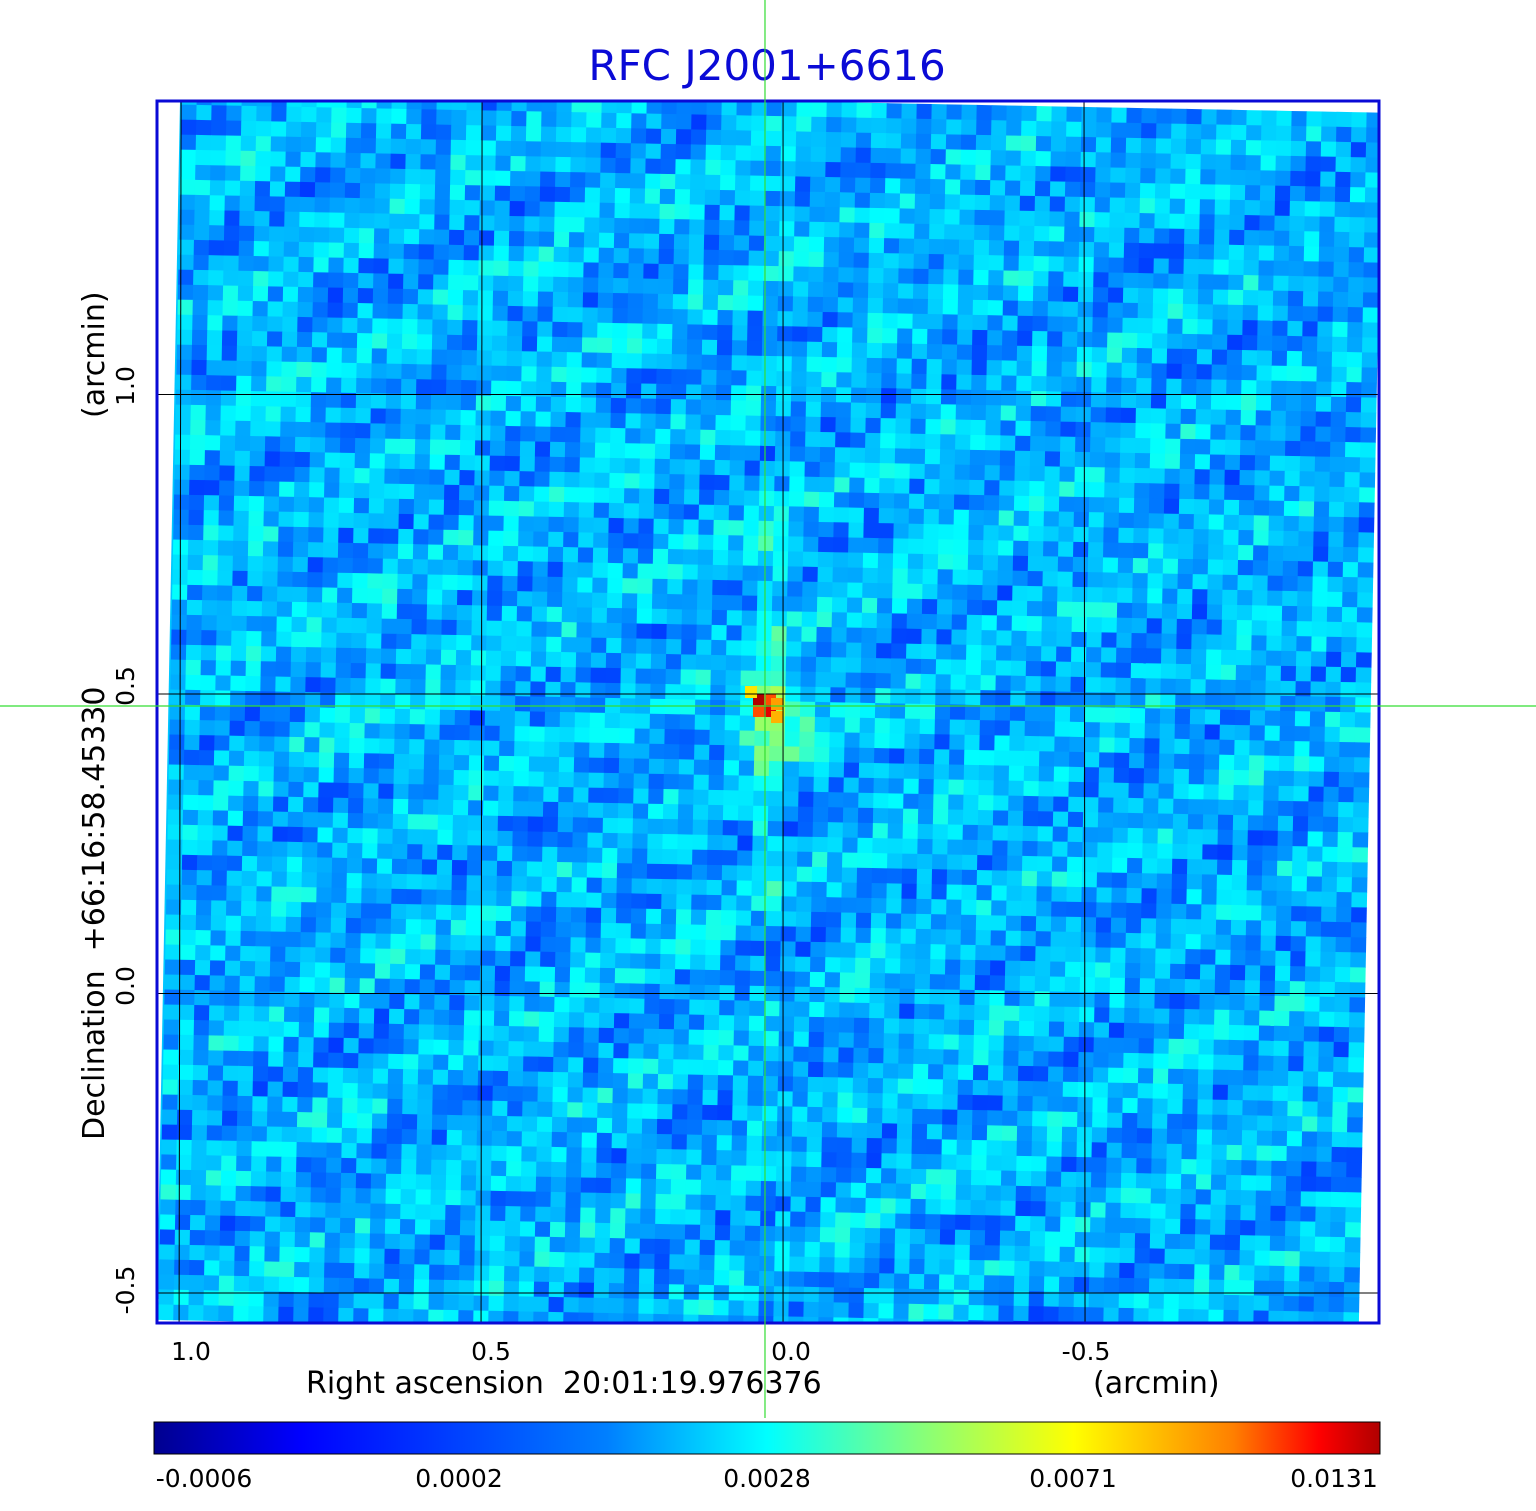 Image resolution: width=1536 pixels, height=1511 pixels. I want to click on colorbar-tick-label: 0.0028, so click(766, 1478).